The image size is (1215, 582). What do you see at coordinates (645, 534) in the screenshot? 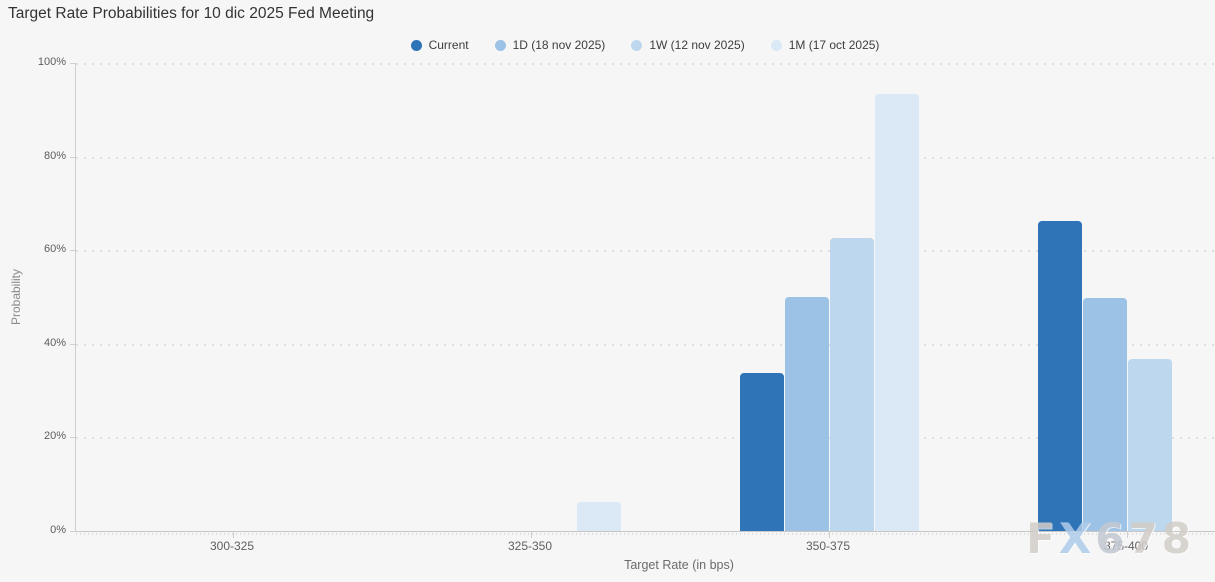
I see `axis-minor-ticks` at bounding box center [645, 534].